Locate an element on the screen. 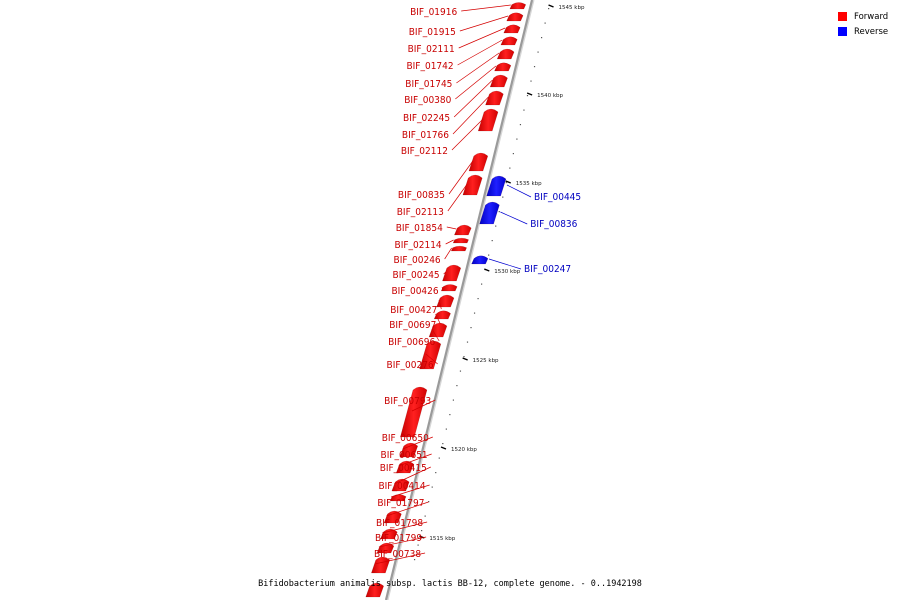  forward-gene-label: BIF_00427 is located at coordinates (413, 310).